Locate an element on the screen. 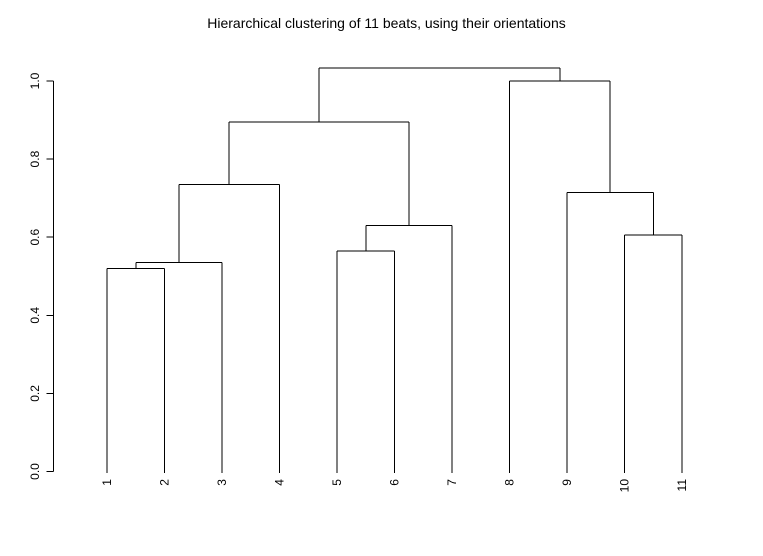  y-axis-tick-label: 1.0 is located at coordinates (35, 80).